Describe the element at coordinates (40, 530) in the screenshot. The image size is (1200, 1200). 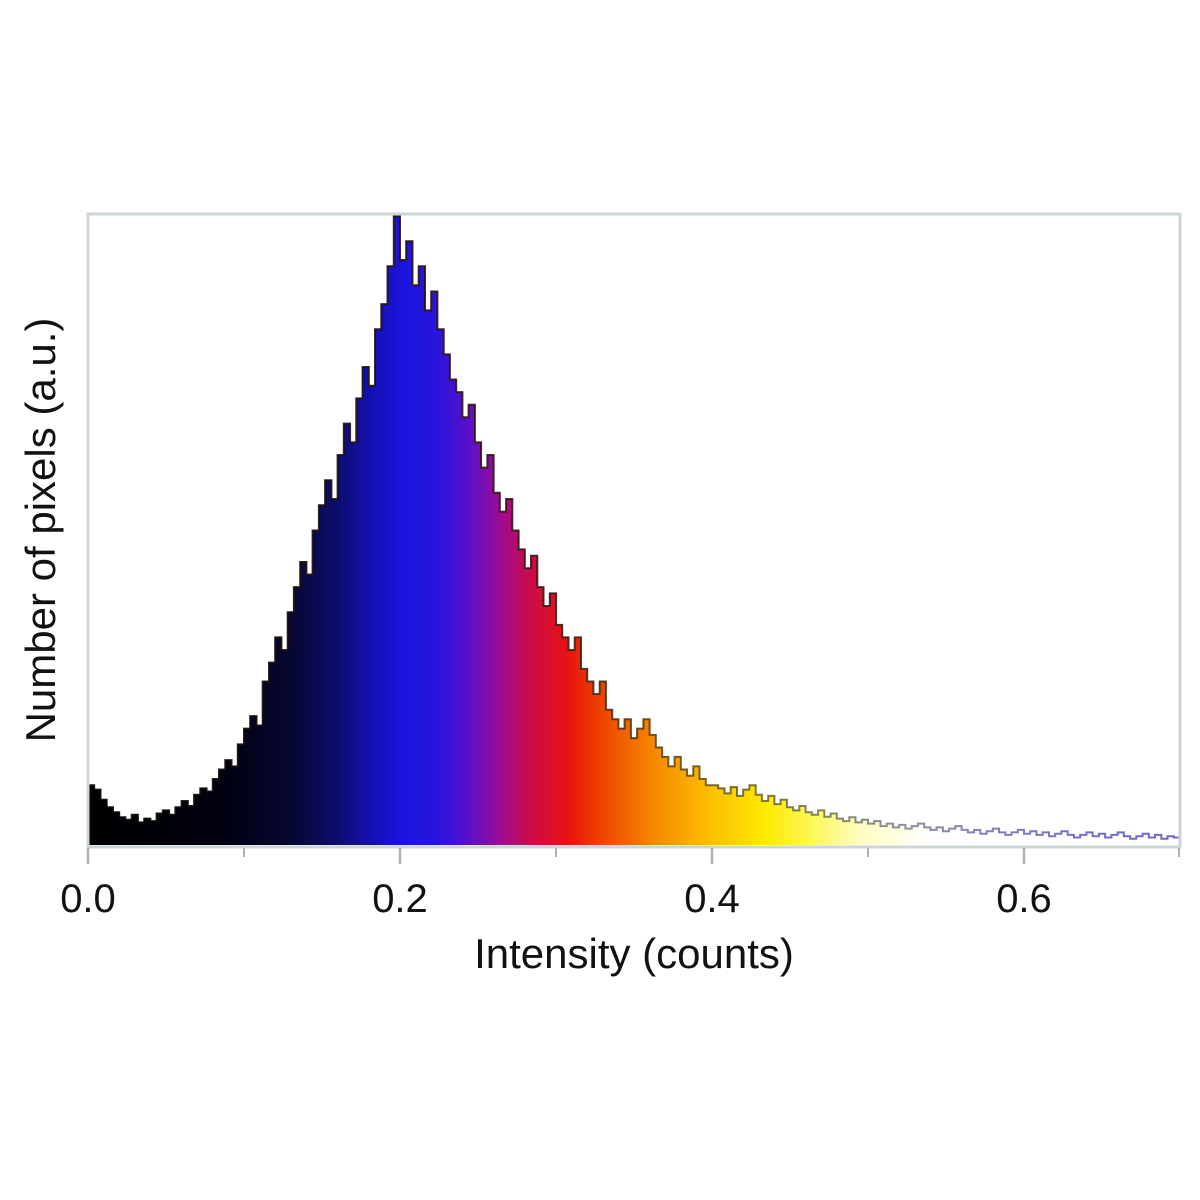
I see `y-axis-label: Number of pixels (a.u.)` at that location.